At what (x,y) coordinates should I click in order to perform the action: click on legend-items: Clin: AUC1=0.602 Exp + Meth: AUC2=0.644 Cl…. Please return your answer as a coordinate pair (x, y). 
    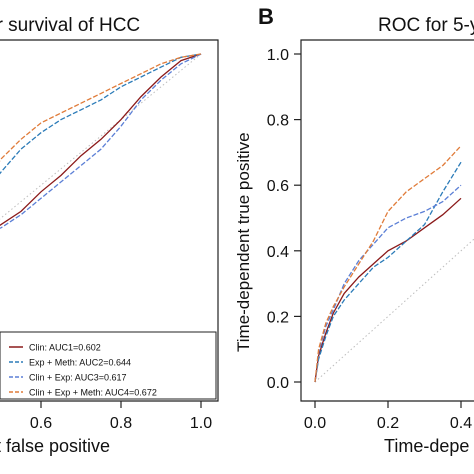
    Looking at the image, I should click on (83, 370).